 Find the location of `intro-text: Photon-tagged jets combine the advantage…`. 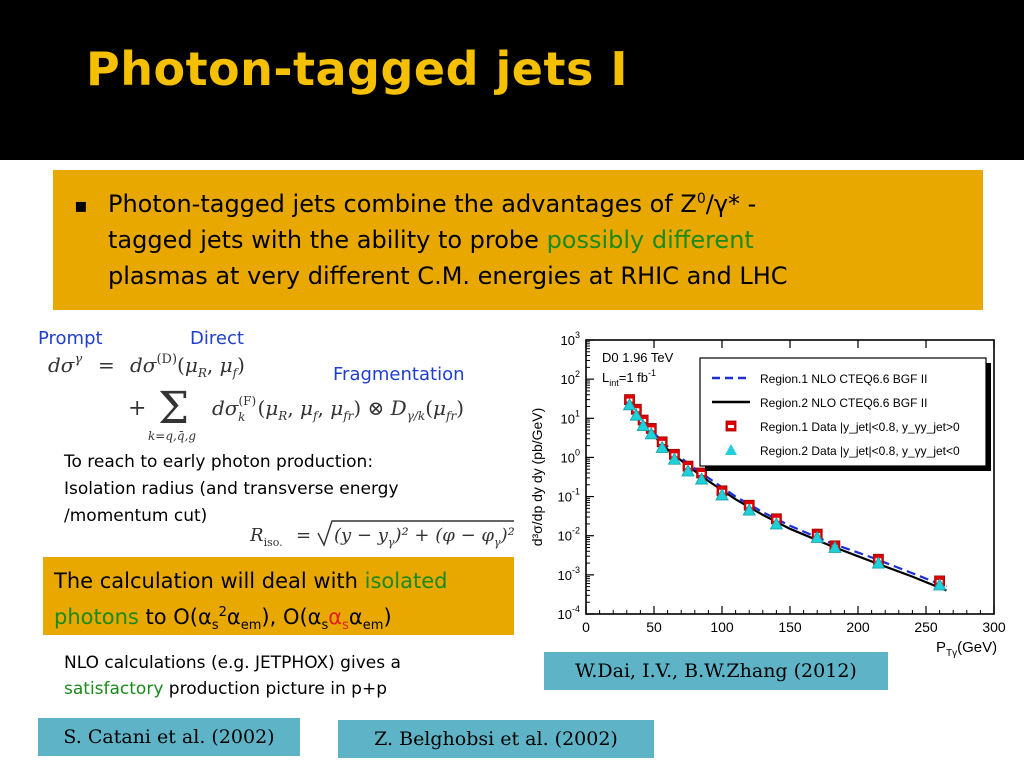

intro-text: Photon-tagged jets combine the advantage… is located at coordinates (518, 237).